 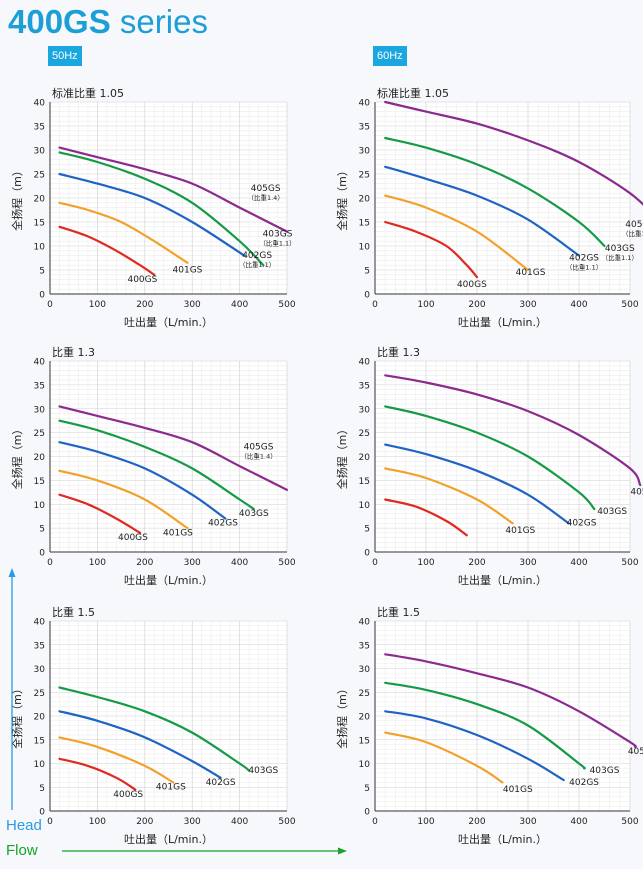 I want to click on title-series-code: 400GS, so click(x=59, y=21).